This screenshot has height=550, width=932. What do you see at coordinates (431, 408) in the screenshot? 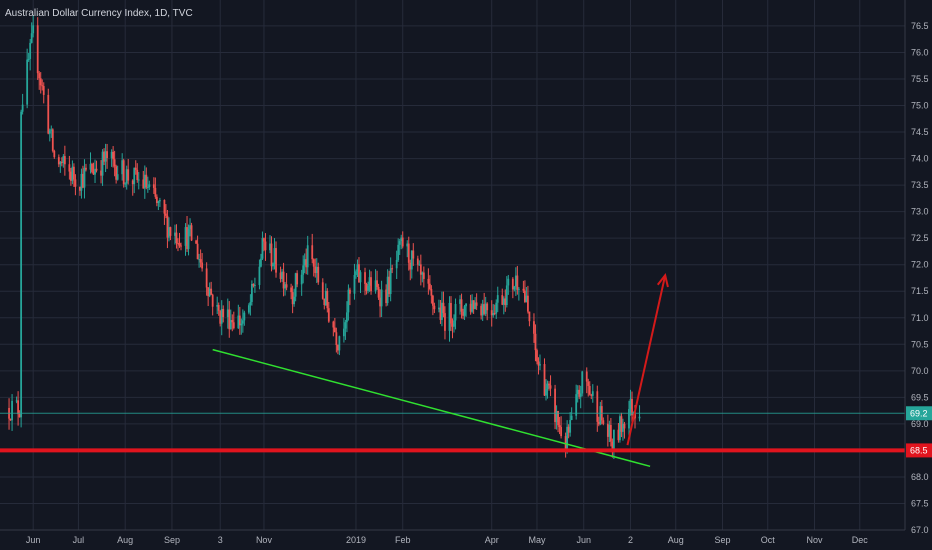
I see `support-trendline` at bounding box center [431, 408].